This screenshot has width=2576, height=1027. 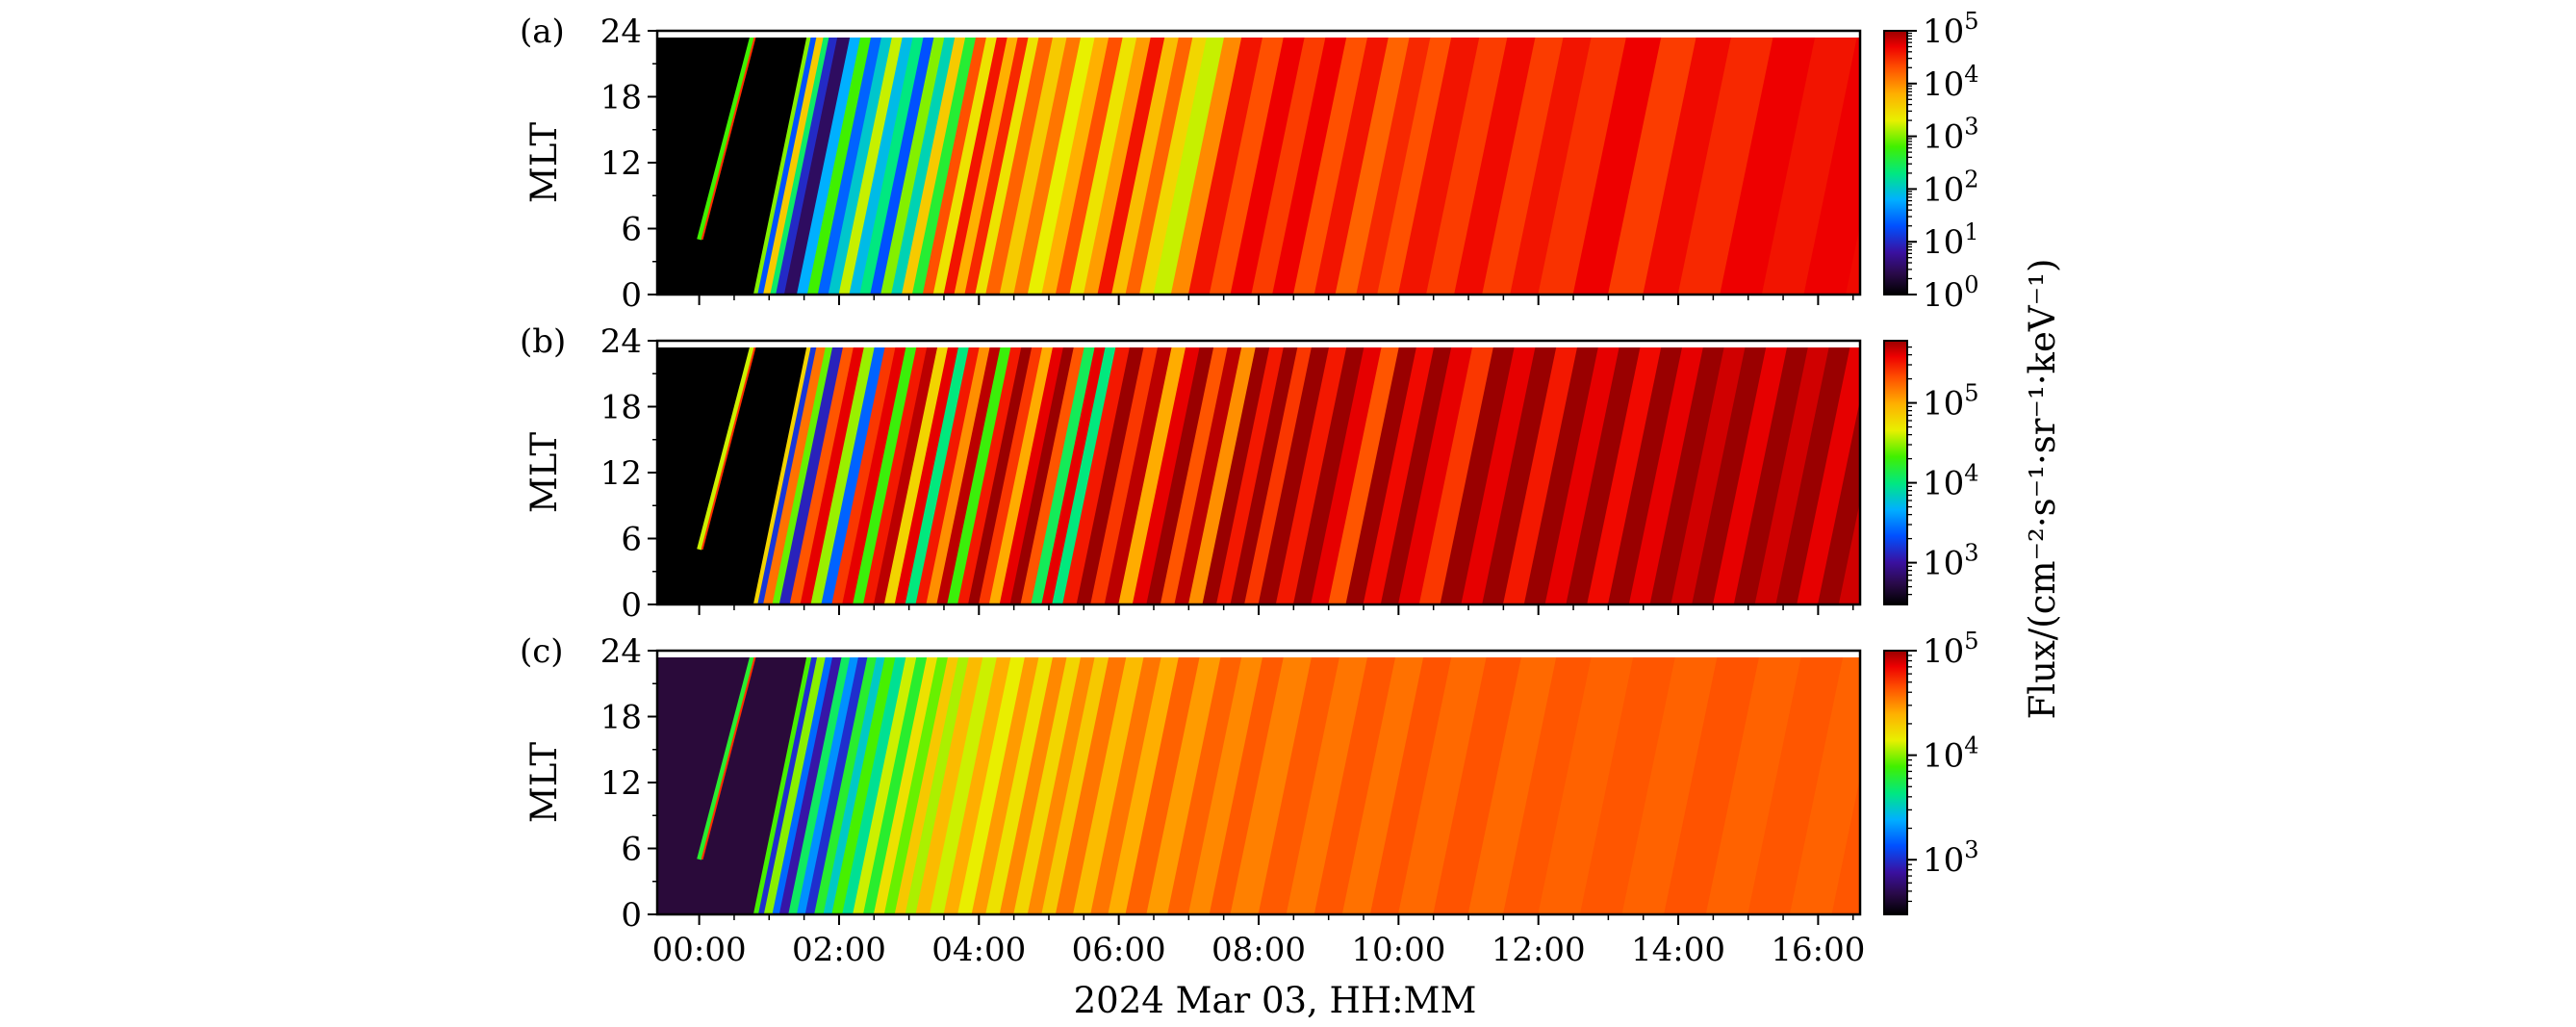 I want to click on panel-label: (b), so click(x=543, y=341).